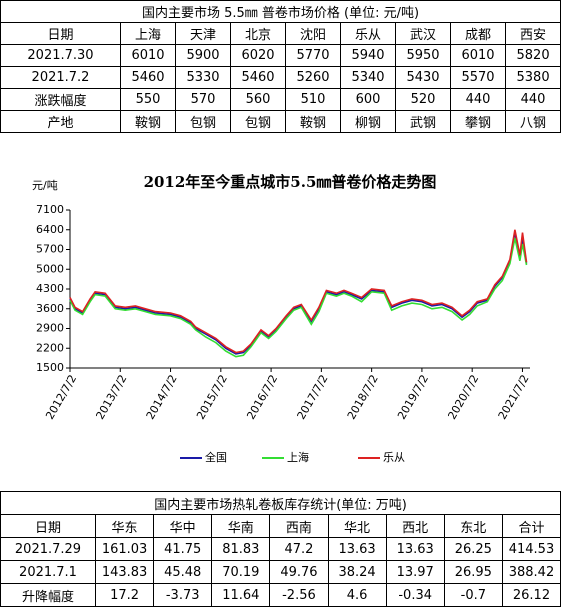  I want to click on cell: 550, so click(148, 99).